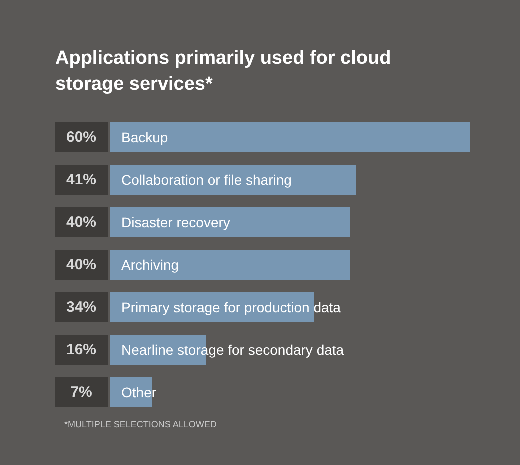  Describe the element at coordinates (207, 180) in the screenshot. I see `y-tick-label: Collaboration or file sharing` at that location.